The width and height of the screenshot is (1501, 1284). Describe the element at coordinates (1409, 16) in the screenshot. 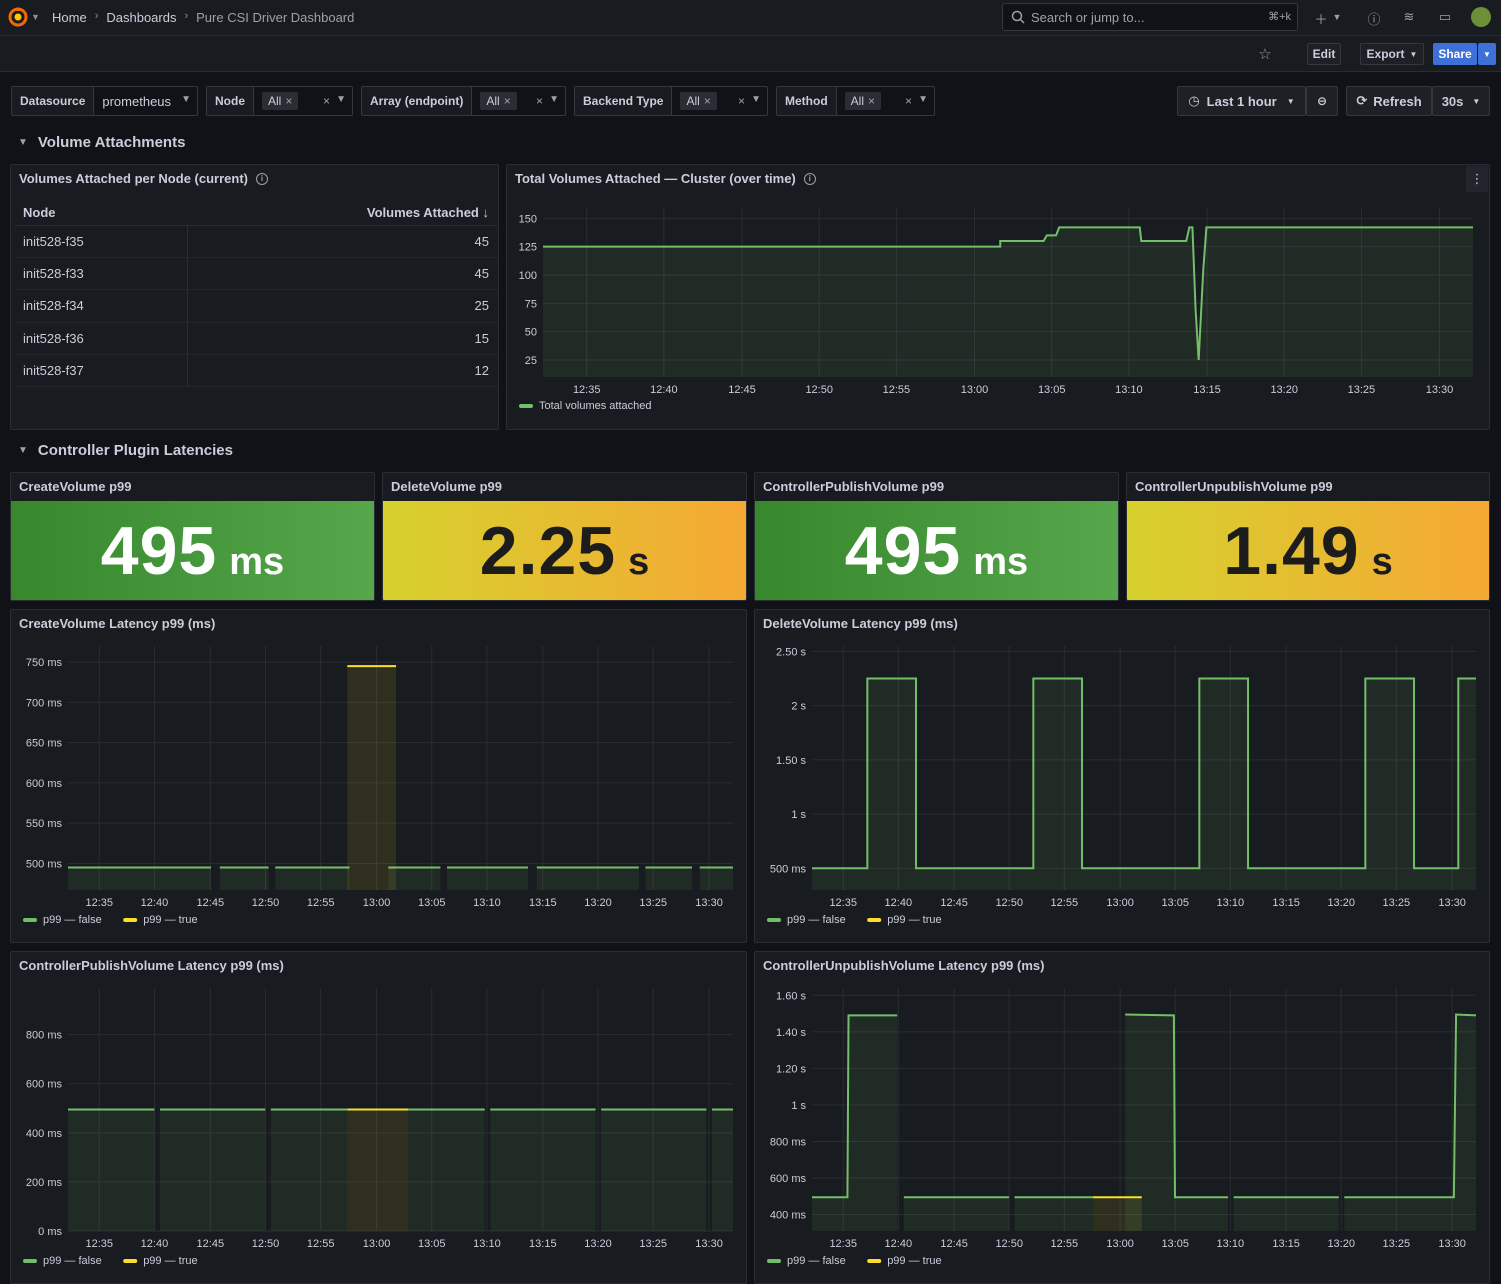

I see `news-feed-icon: ≋` at that location.